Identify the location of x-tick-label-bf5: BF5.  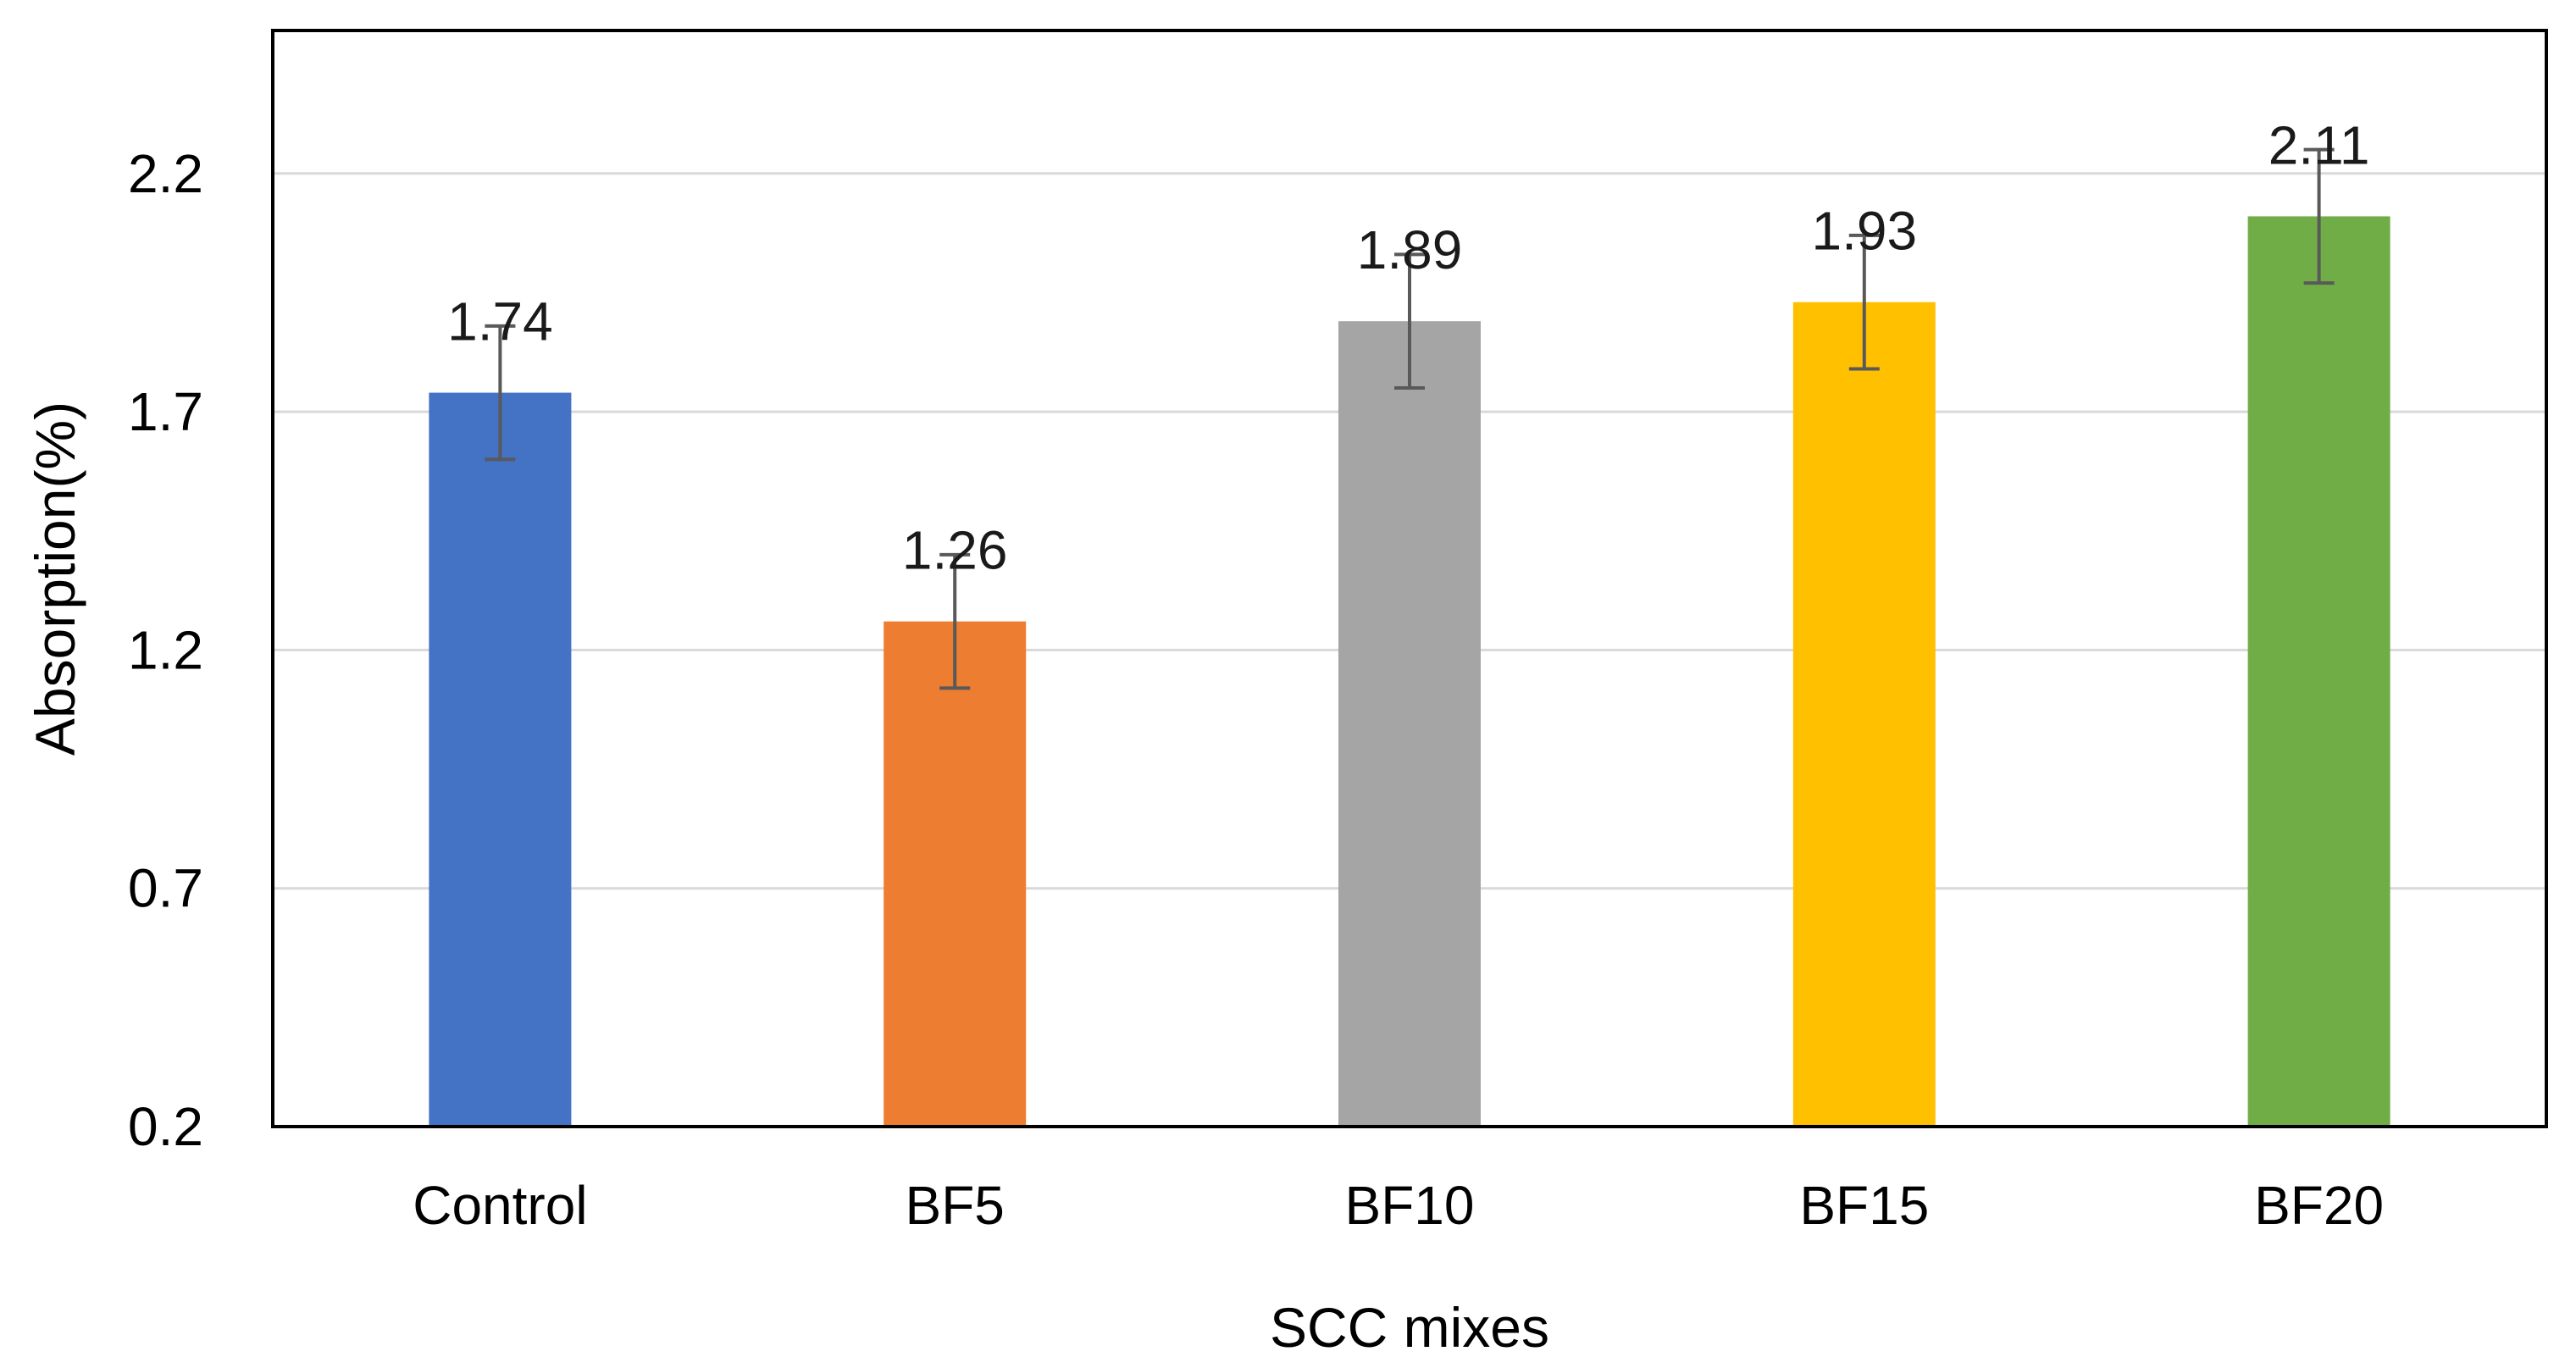
(955, 1205).